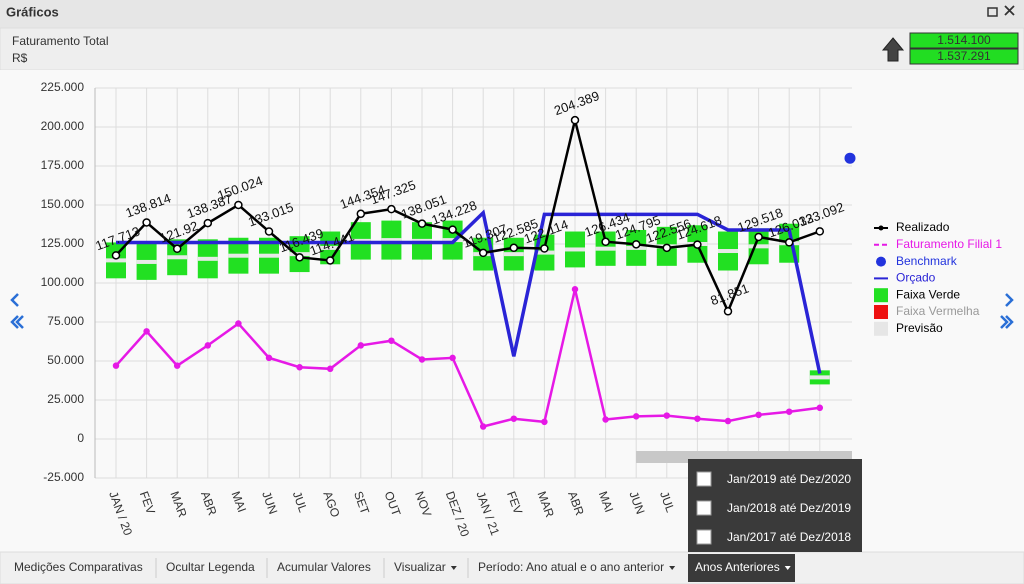  I want to click on first-arrow, so click(17, 322).